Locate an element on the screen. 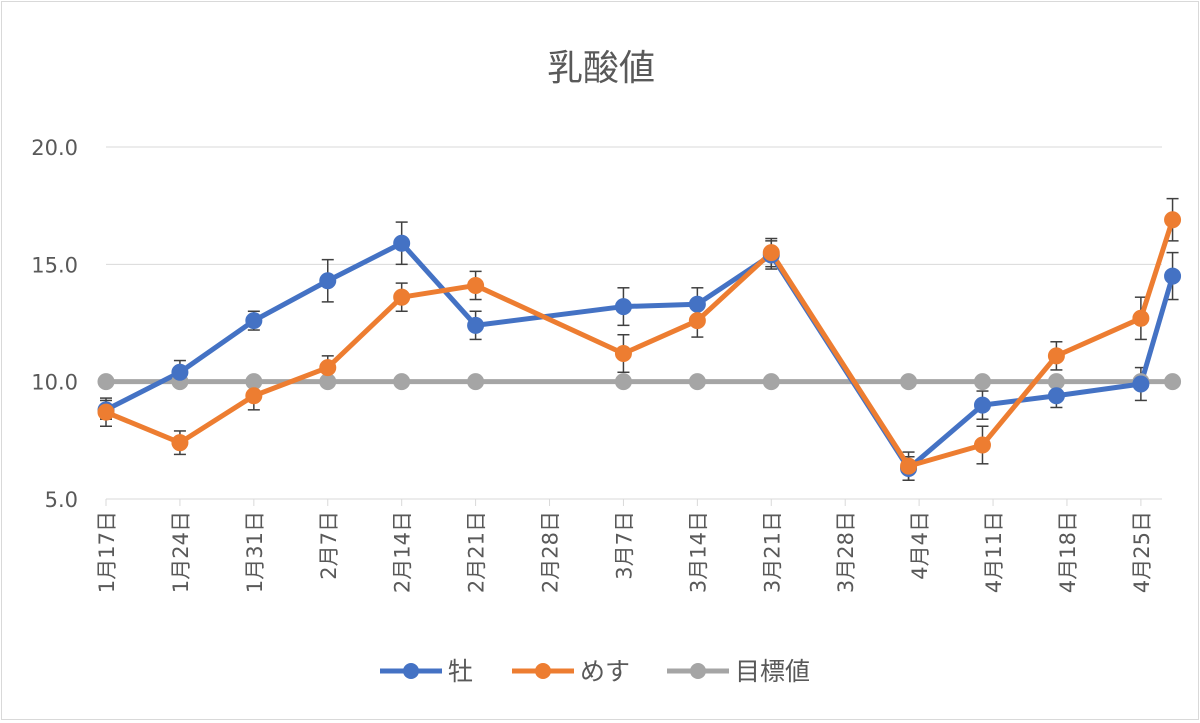 This screenshot has width=1200, height=723. x-tick-label: 1月31日 is located at coordinates (255, 552).